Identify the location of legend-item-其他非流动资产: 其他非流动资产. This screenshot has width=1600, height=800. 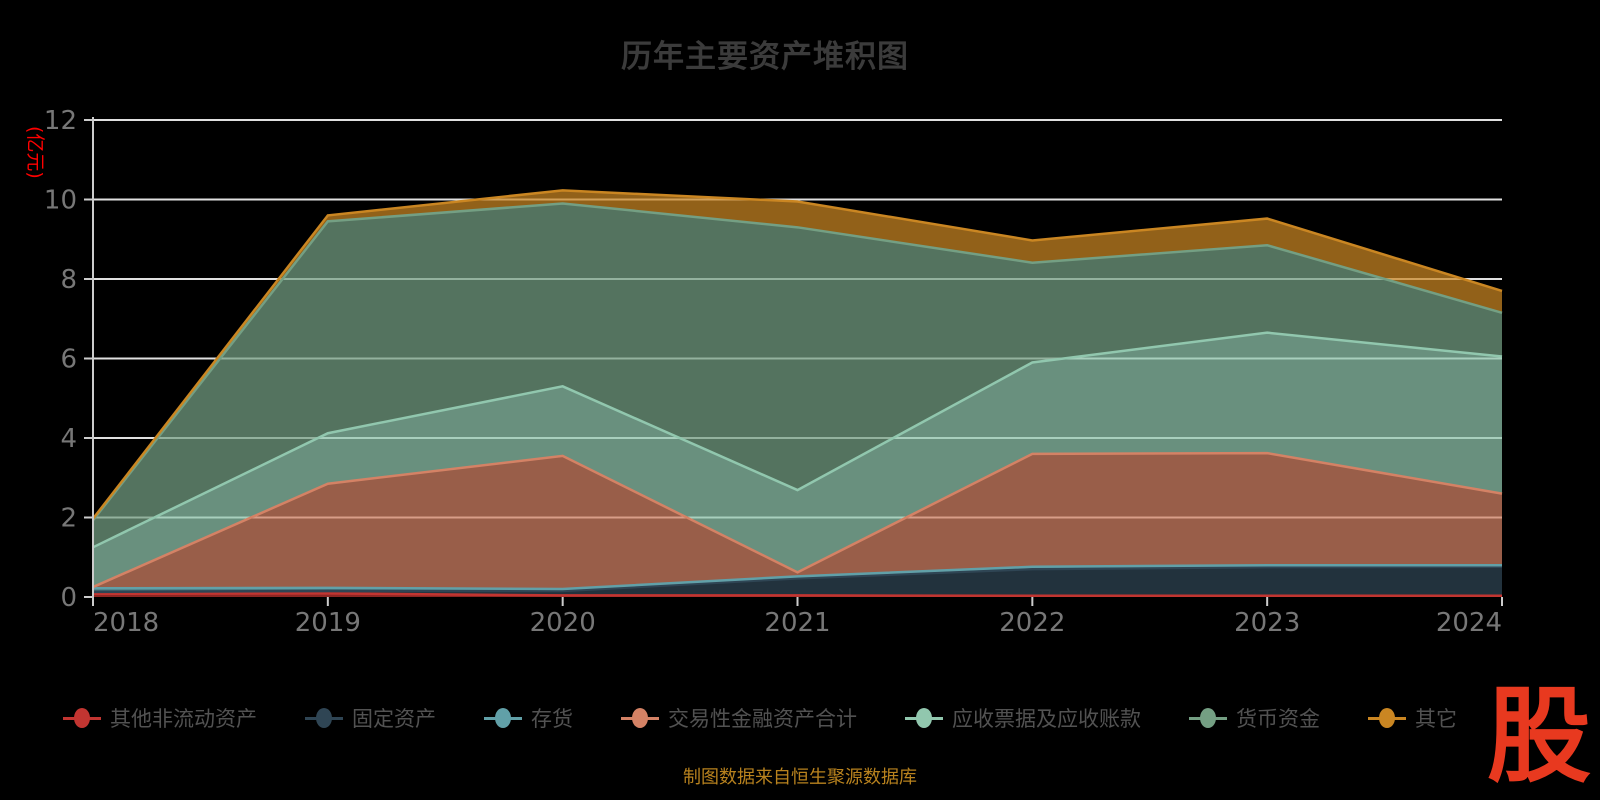
(160, 718).